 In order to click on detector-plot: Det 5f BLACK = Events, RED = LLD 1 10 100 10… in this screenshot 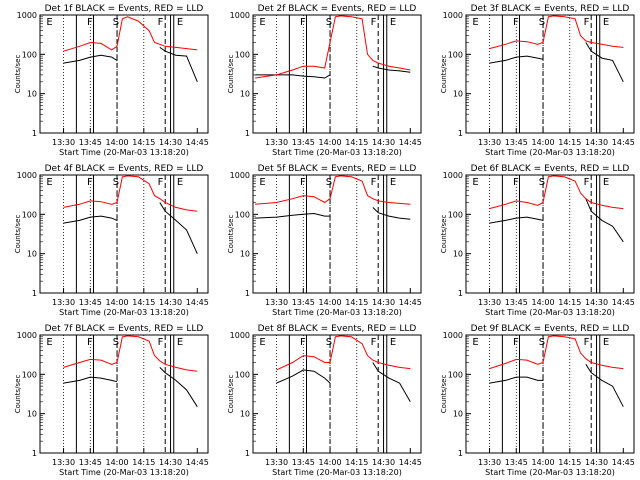, I will do `click(324, 240)`.